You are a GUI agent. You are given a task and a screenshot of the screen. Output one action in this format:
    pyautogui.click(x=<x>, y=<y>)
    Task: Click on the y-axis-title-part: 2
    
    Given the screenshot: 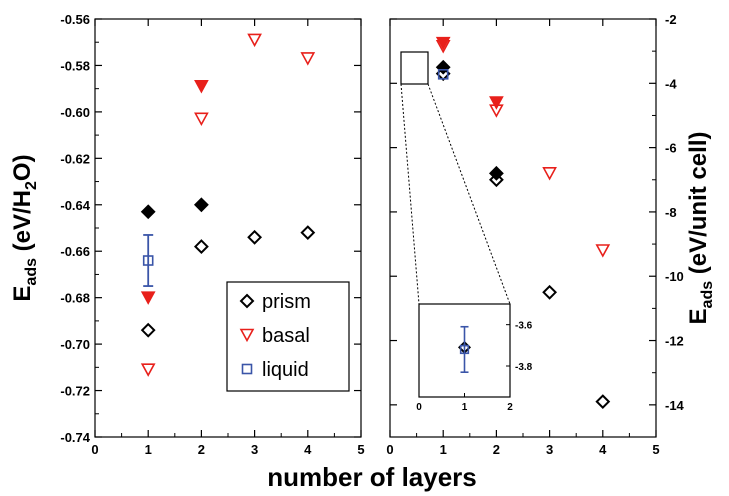 What is the action you would take?
    pyautogui.click(x=31, y=185)
    